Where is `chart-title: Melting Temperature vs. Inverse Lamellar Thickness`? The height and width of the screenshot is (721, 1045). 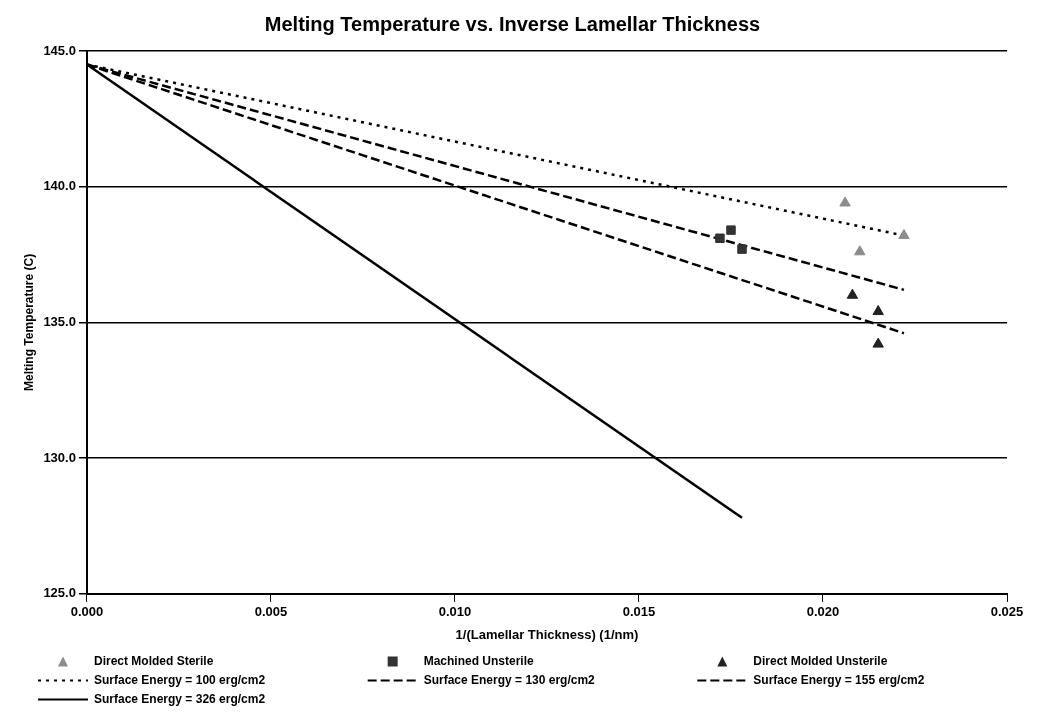
chart-title: Melting Temperature vs. Inverse Lamellar Thickness is located at coordinates (512, 23).